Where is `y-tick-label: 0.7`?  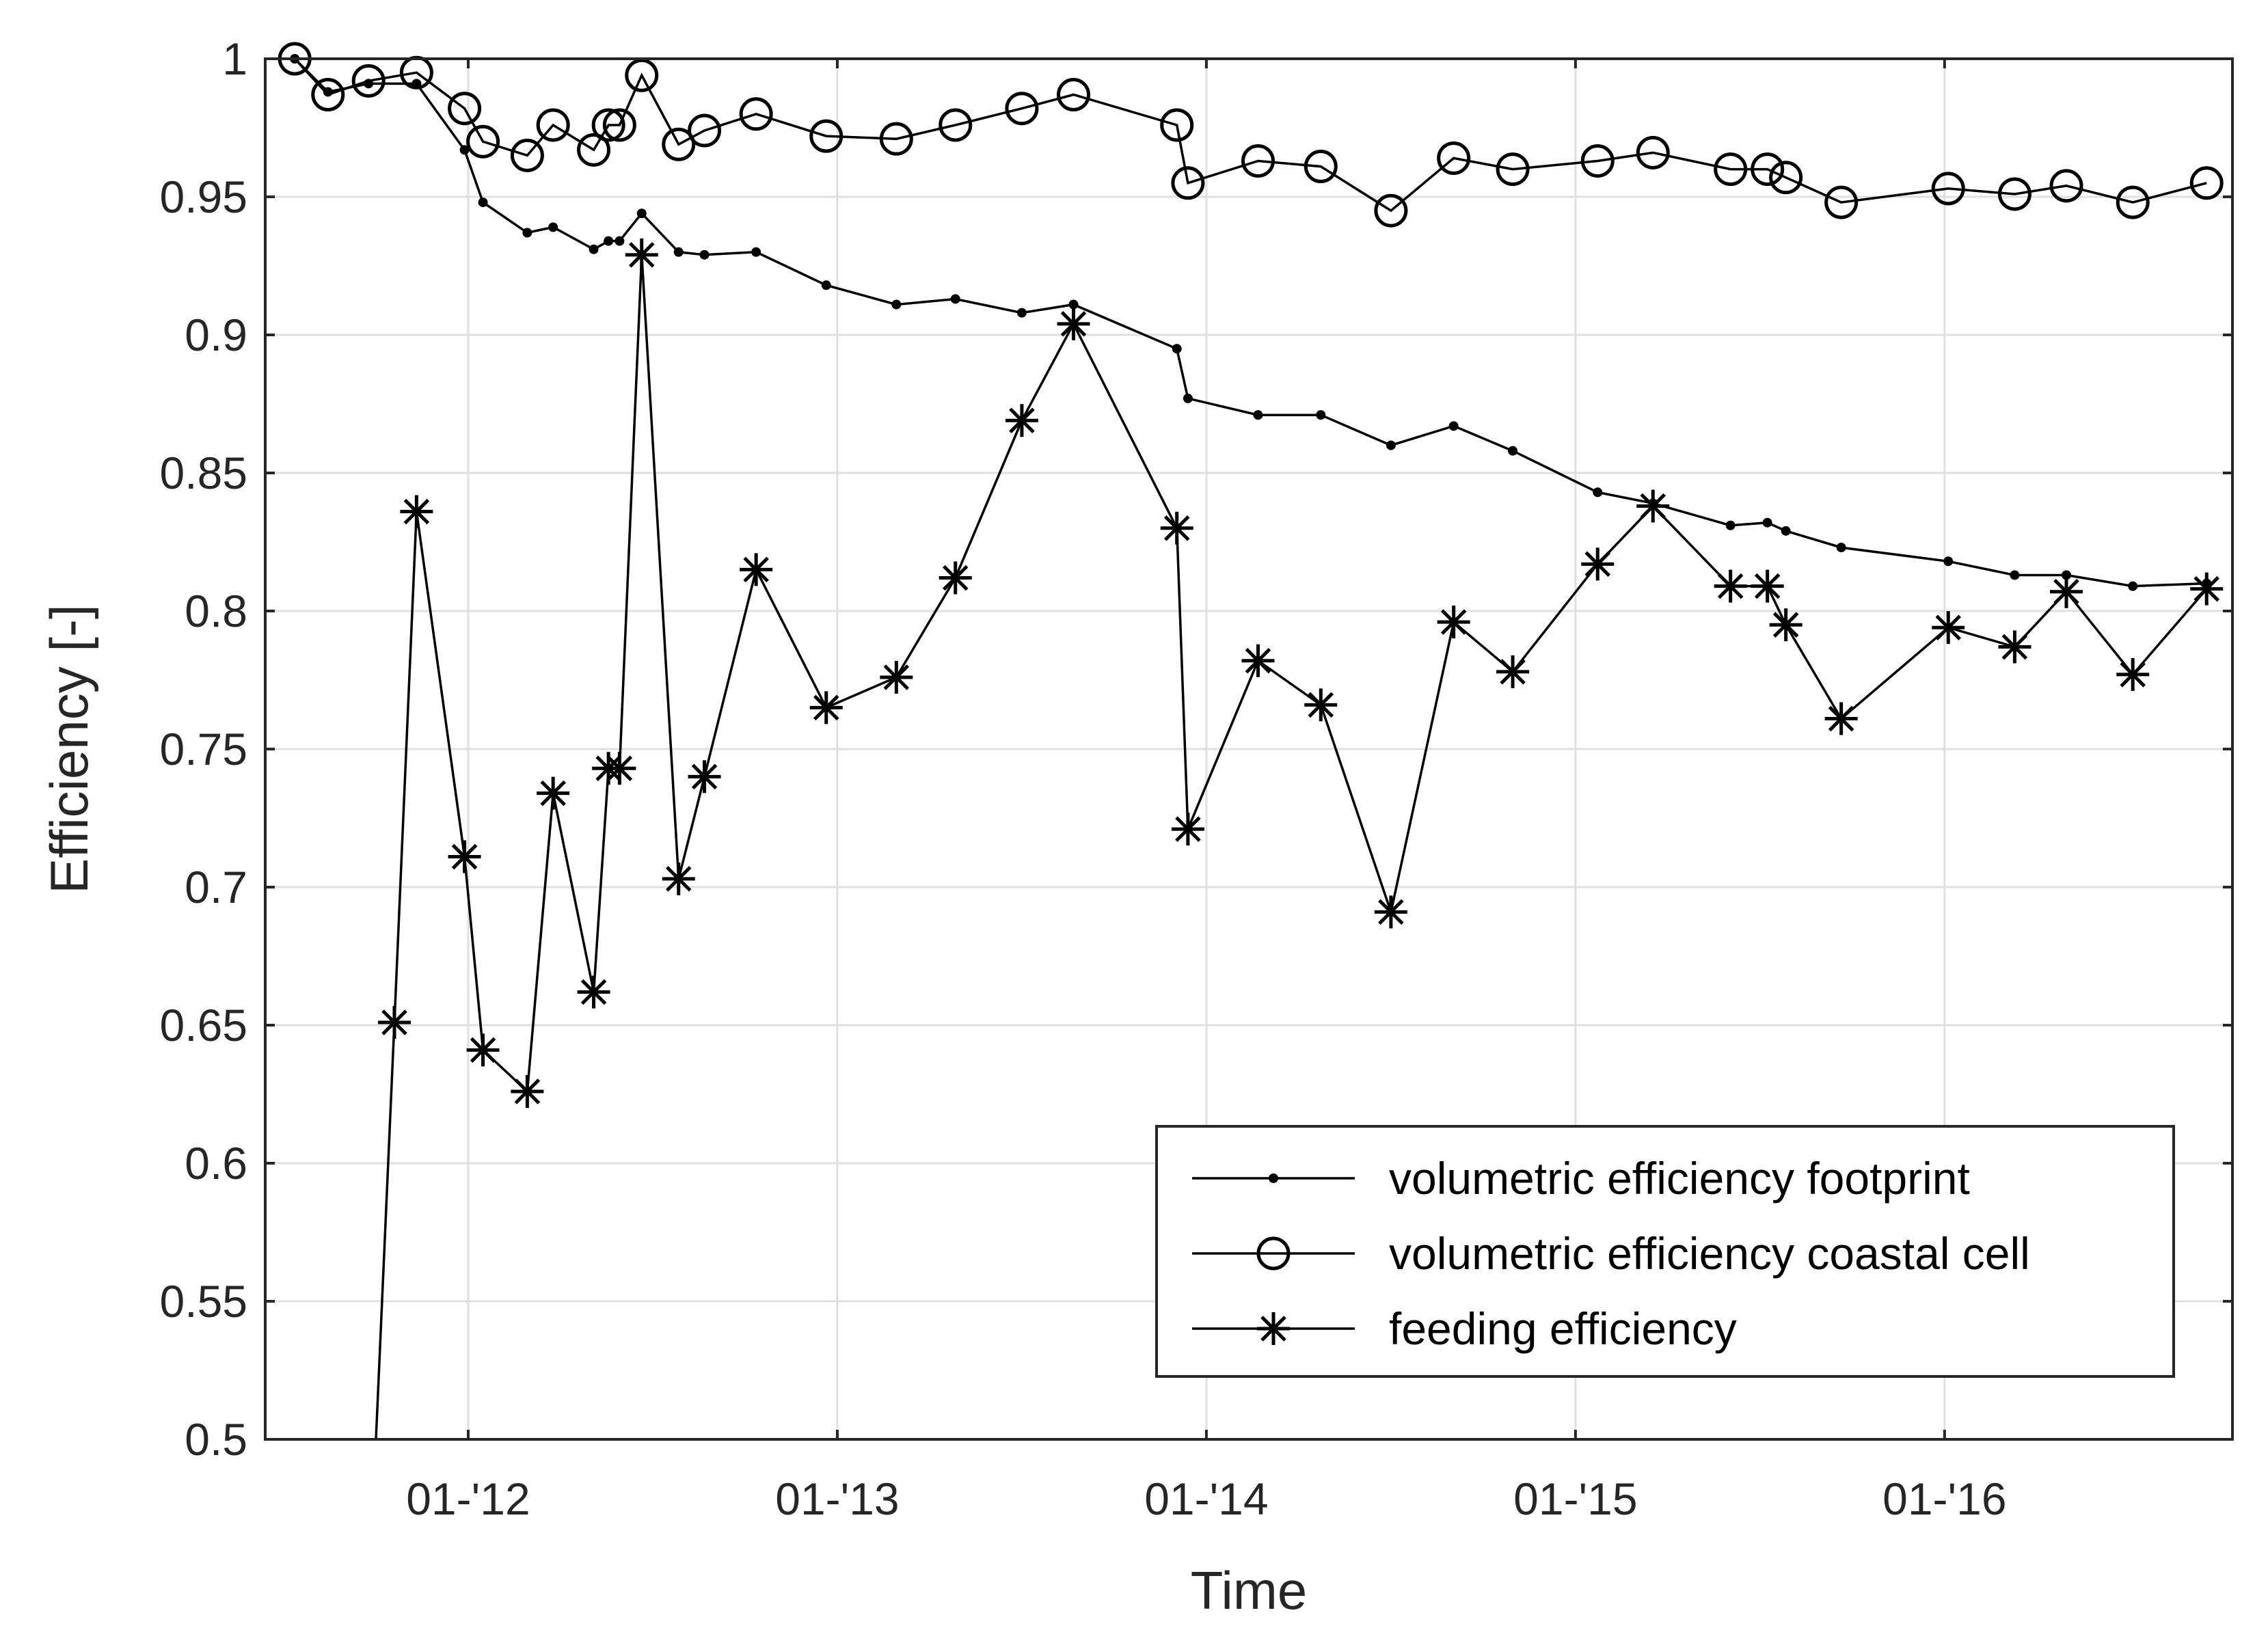 y-tick-label: 0.7 is located at coordinates (216, 887).